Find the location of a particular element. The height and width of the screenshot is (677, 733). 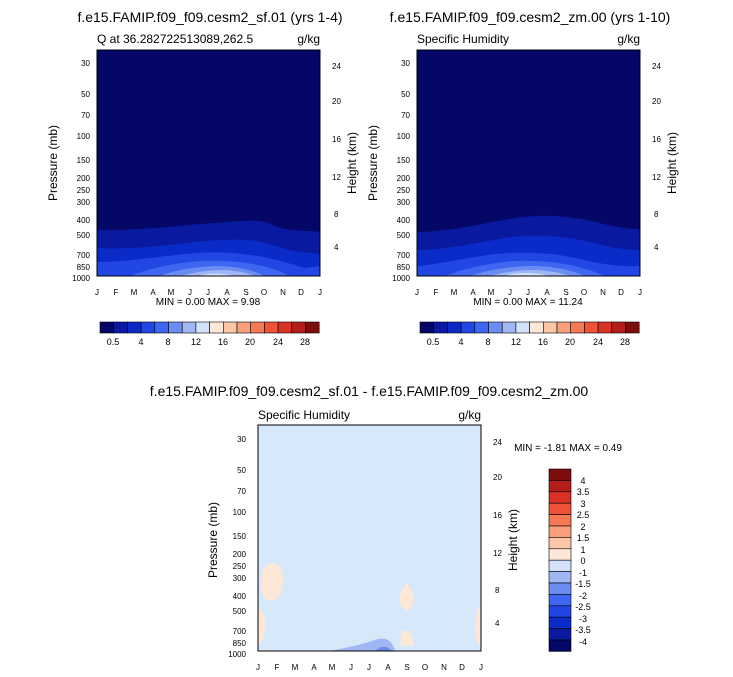

y-right-tick: 8 is located at coordinates (656, 214).